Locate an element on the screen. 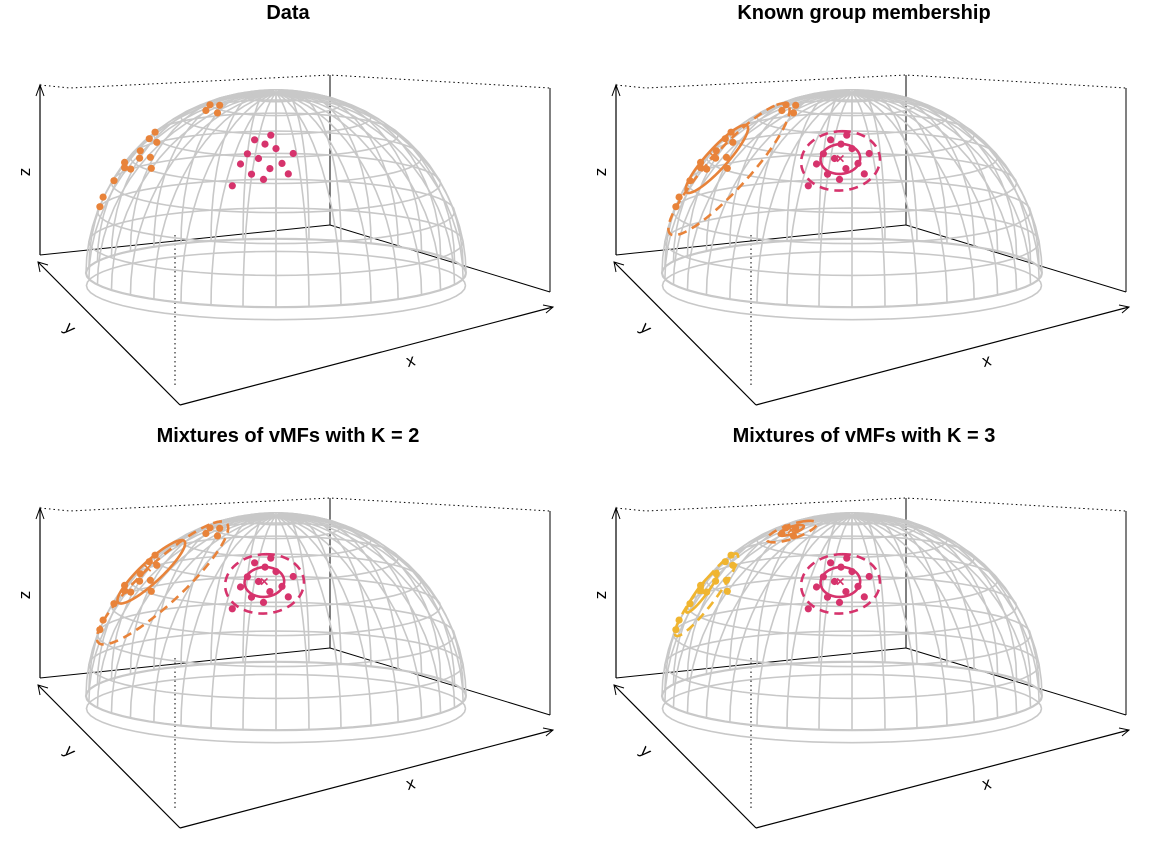  box-back-edge is located at coordinates (871, 504).